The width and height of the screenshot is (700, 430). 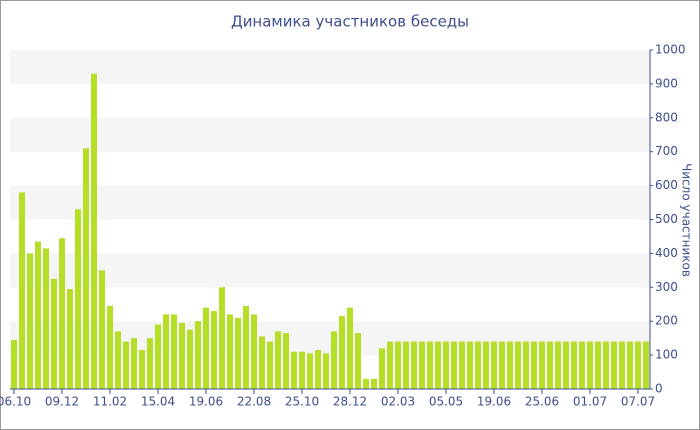 I want to click on y-tick-label: 0, so click(x=659, y=389).